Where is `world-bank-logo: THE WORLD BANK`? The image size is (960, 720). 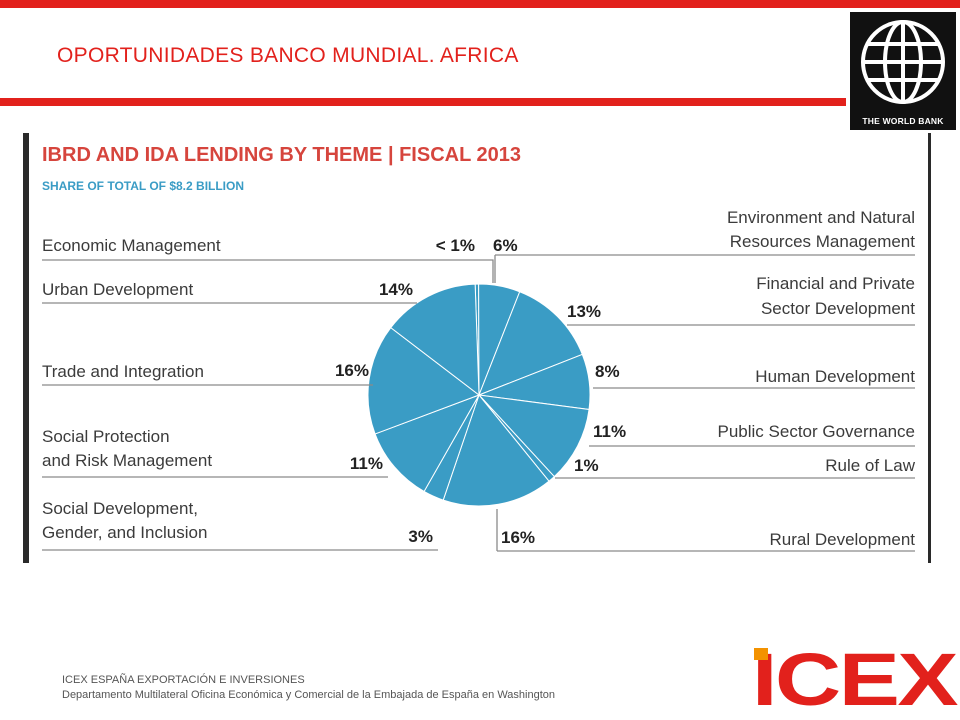 world-bank-logo: THE WORLD BANK is located at coordinates (902, 72).